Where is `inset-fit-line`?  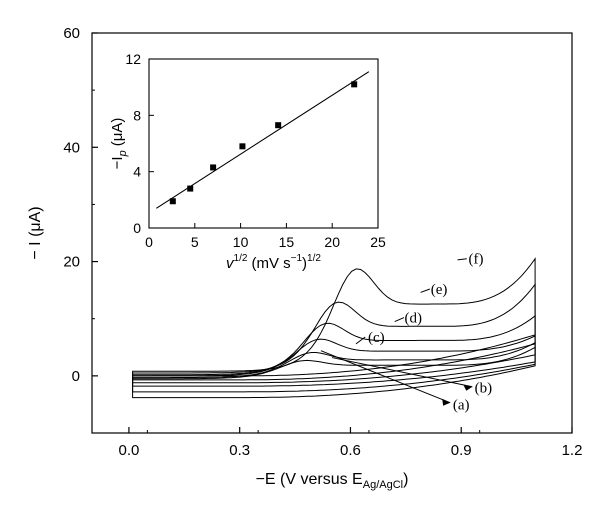
inset-fit-line is located at coordinates (263, 140).